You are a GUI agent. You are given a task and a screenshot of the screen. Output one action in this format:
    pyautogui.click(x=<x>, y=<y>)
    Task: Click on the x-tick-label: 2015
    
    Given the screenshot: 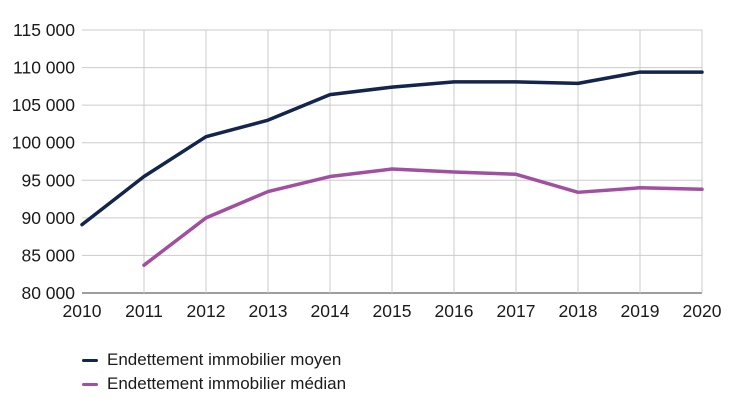 What is the action you would take?
    pyautogui.click(x=392, y=311)
    